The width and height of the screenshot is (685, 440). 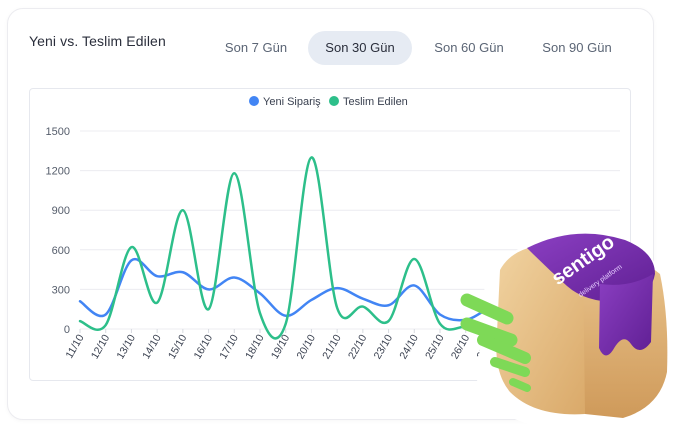 I want to click on tab-last-90-days: Son 90 Gün, so click(x=577, y=47).